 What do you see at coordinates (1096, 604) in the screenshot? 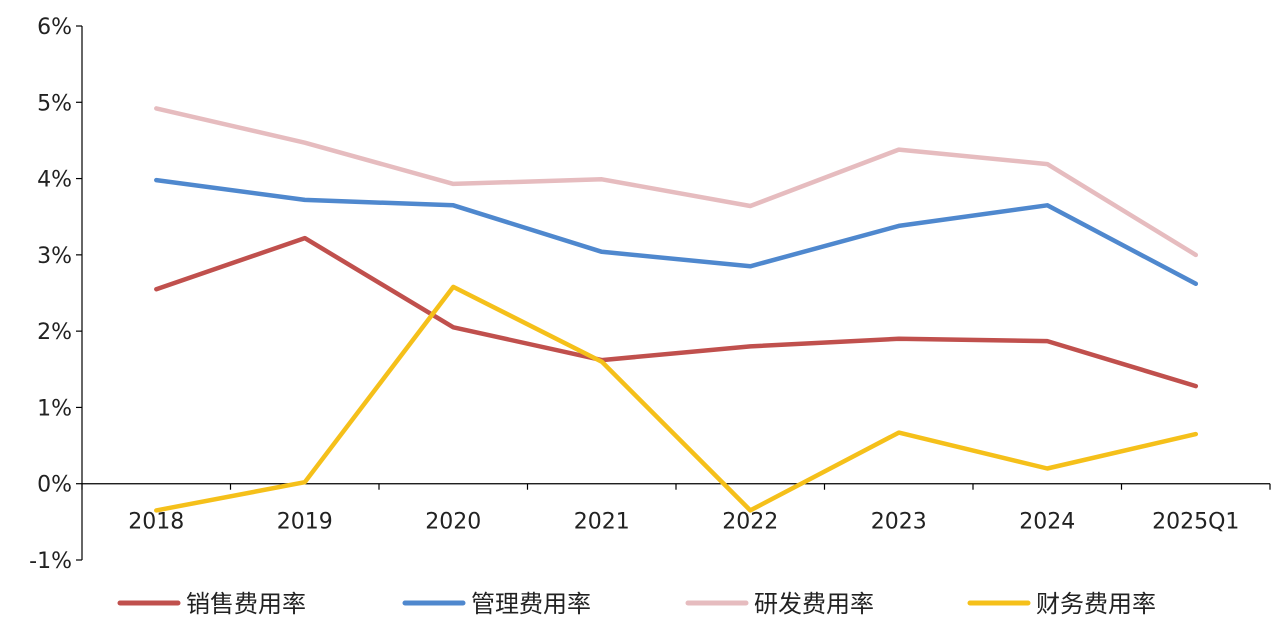
I see `legend-label-4: 财务费用率` at bounding box center [1096, 604].